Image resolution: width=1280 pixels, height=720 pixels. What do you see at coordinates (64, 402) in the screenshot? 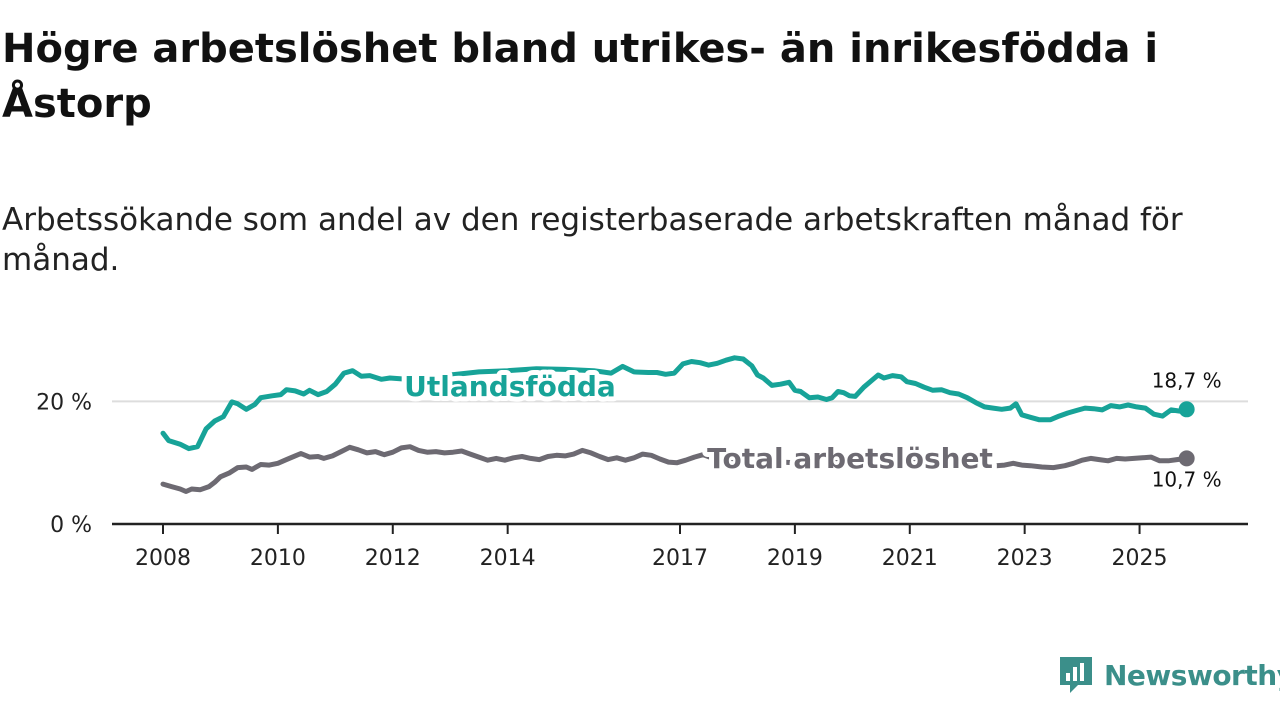
I see `y-tick-label: 20 %` at bounding box center [64, 402].